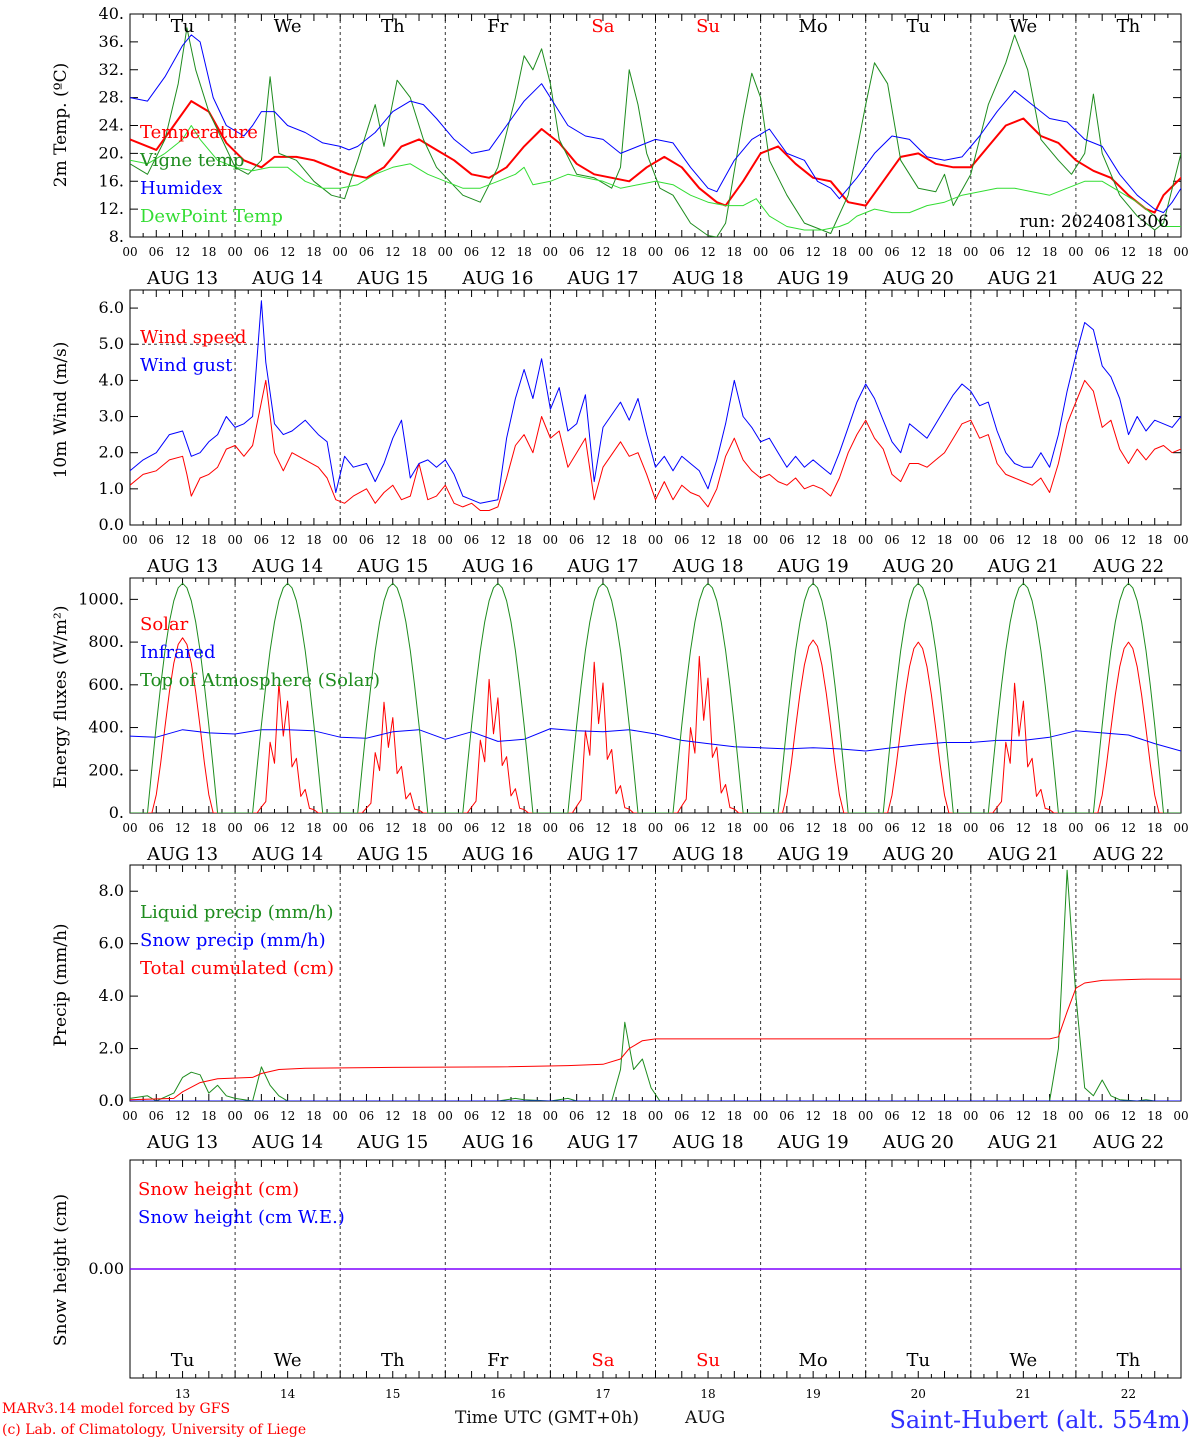 The height and width of the screenshot is (1445, 1194). What do you see at coordinates (186, 365) in the screenshot?
I see `legend-entry: Wind gust` at bounding box center [186, 365].